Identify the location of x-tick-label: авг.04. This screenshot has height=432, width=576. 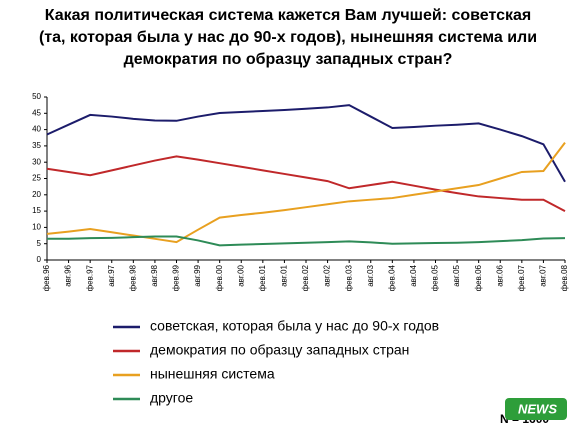
(413, 275).